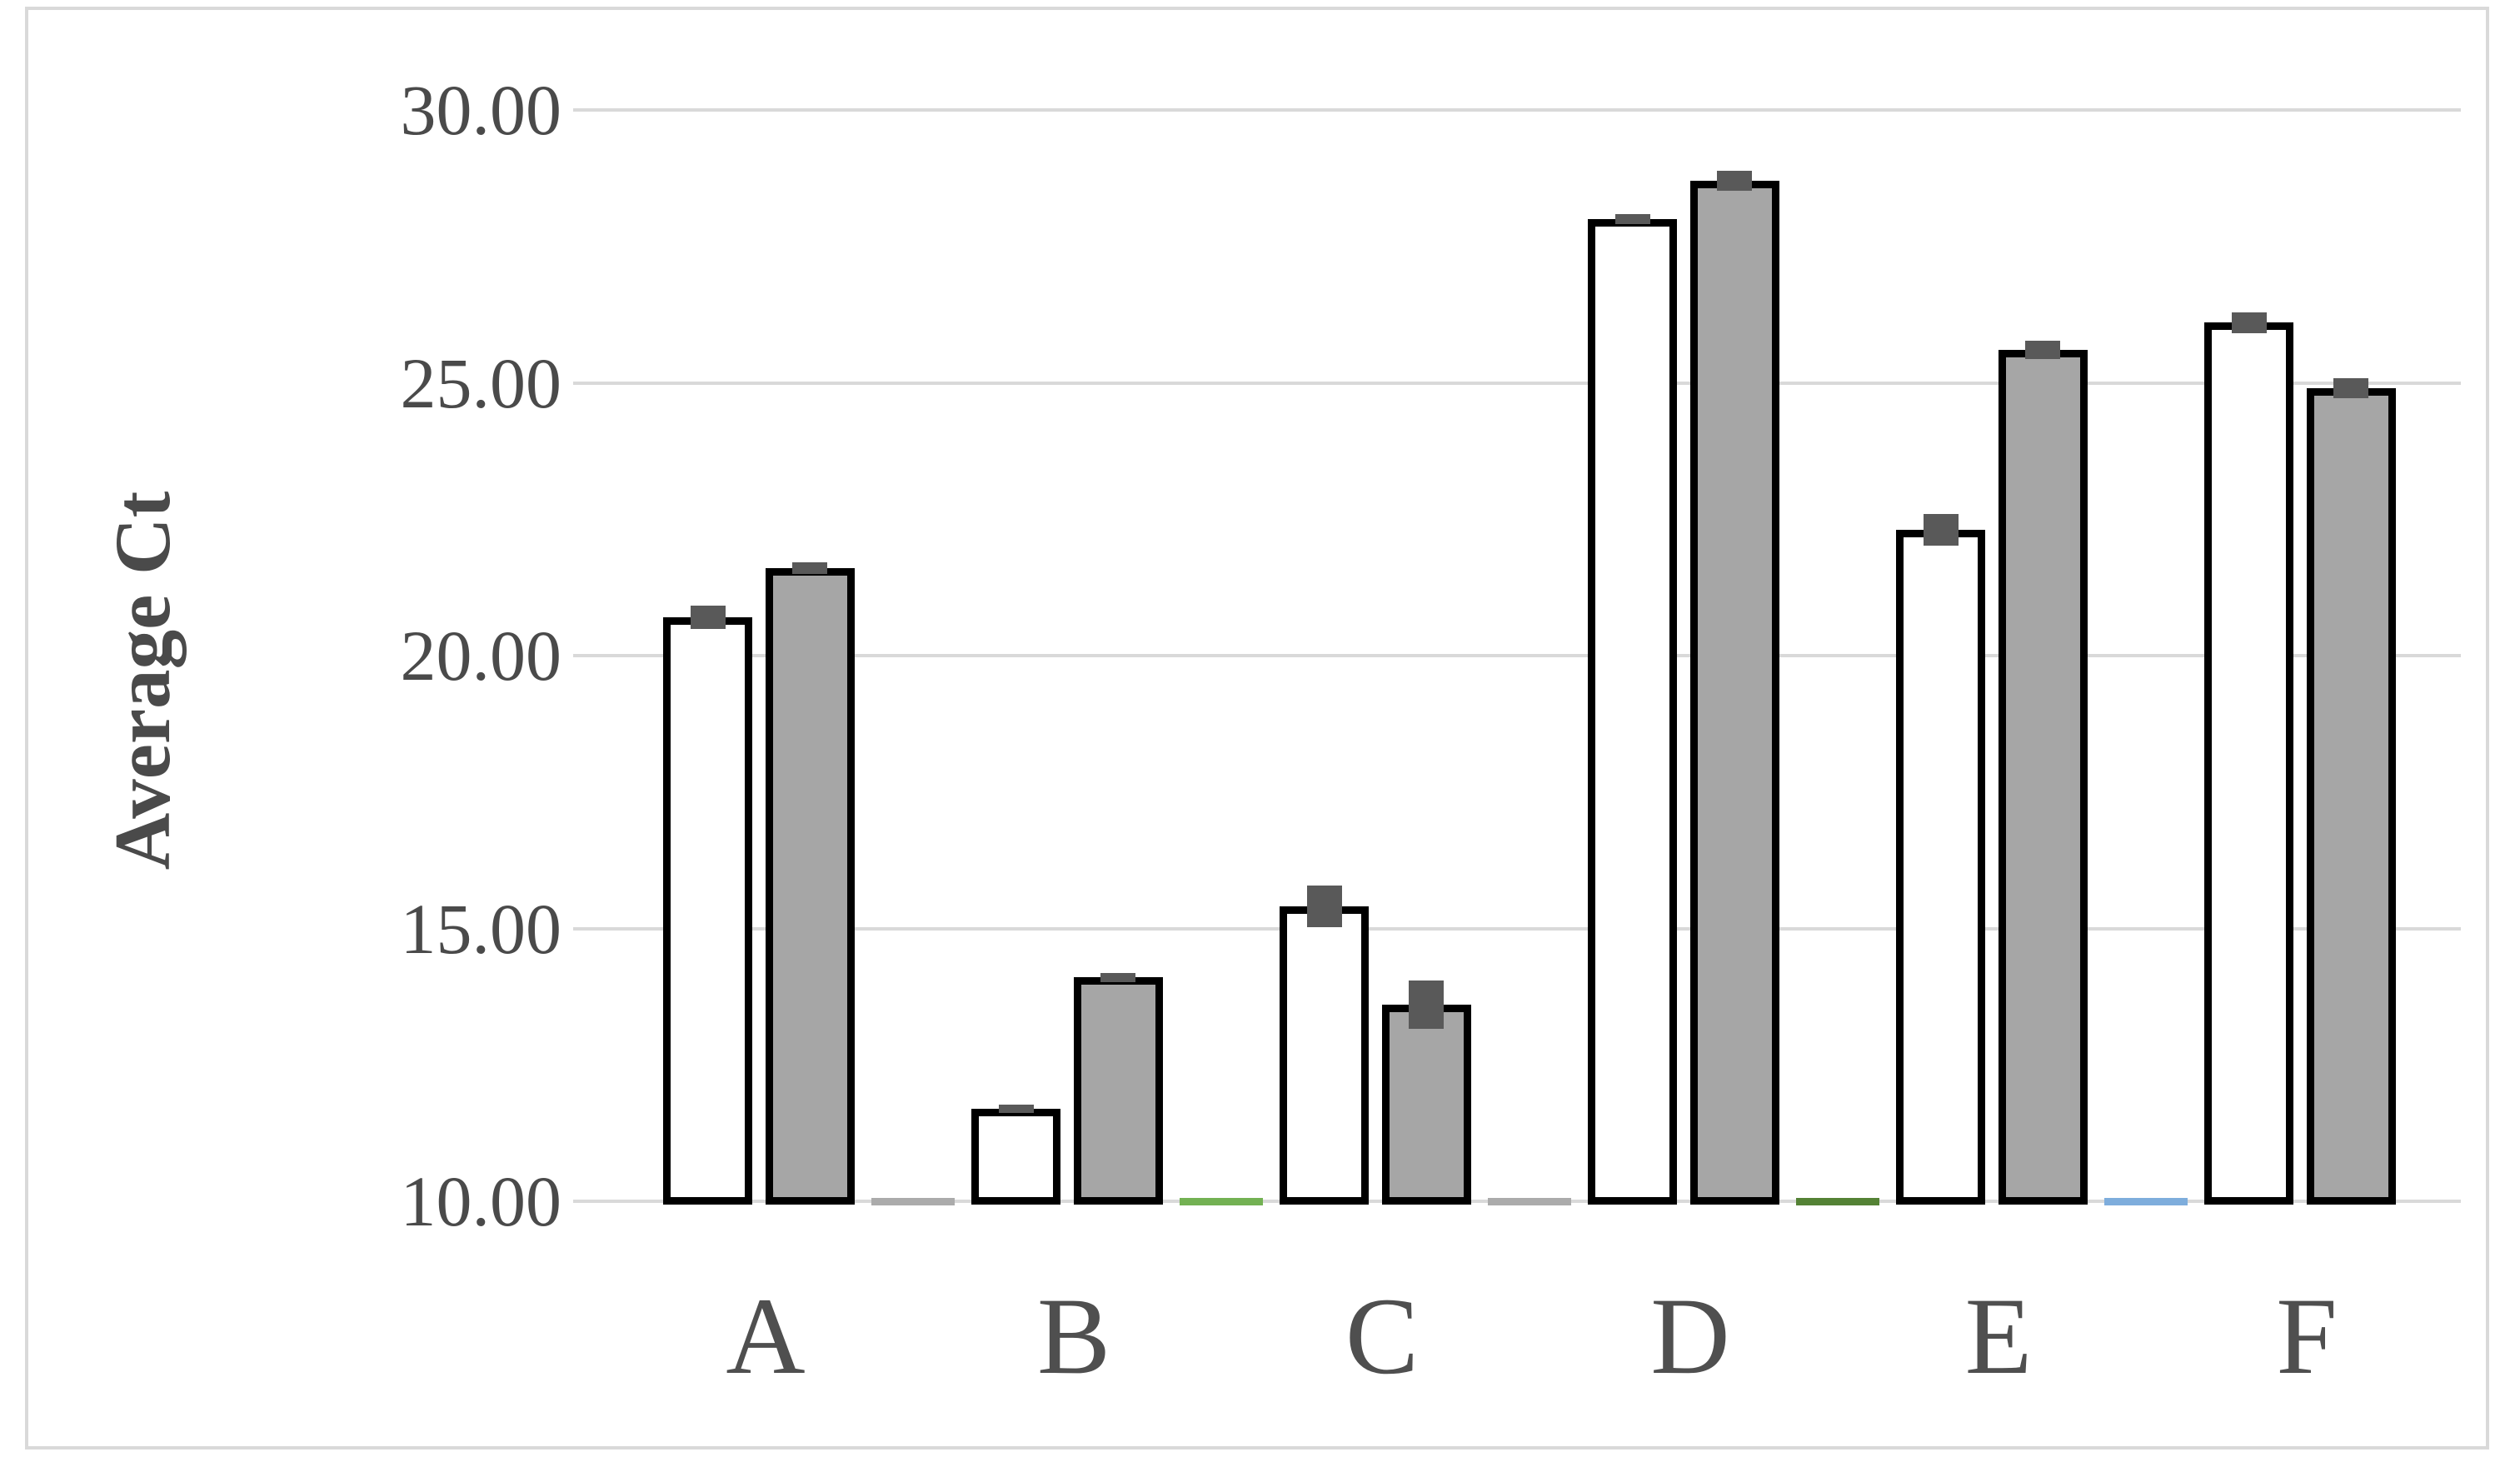  What do you see at coordinates (810, 887) in the screenshot?
I see `bar-A-gray-bars` at bounding box center [810, 887].